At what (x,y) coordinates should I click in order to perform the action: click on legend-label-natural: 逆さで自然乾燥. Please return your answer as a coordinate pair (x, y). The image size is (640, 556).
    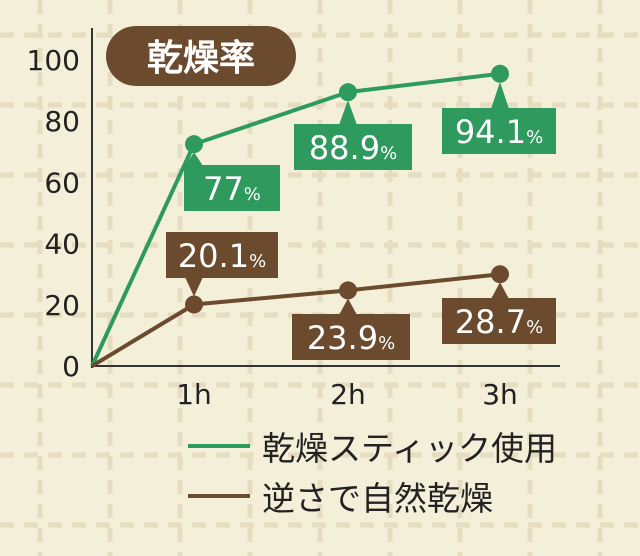
    Looking at the image, I should click on (377, 498).